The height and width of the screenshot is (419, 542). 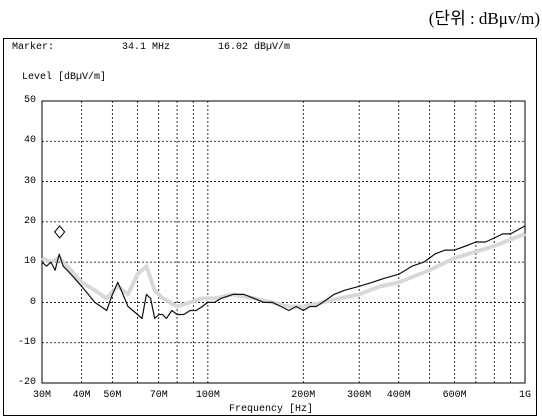 I want to click on marker-frequency: 34.1 MHz, so click(x=146, y=47).